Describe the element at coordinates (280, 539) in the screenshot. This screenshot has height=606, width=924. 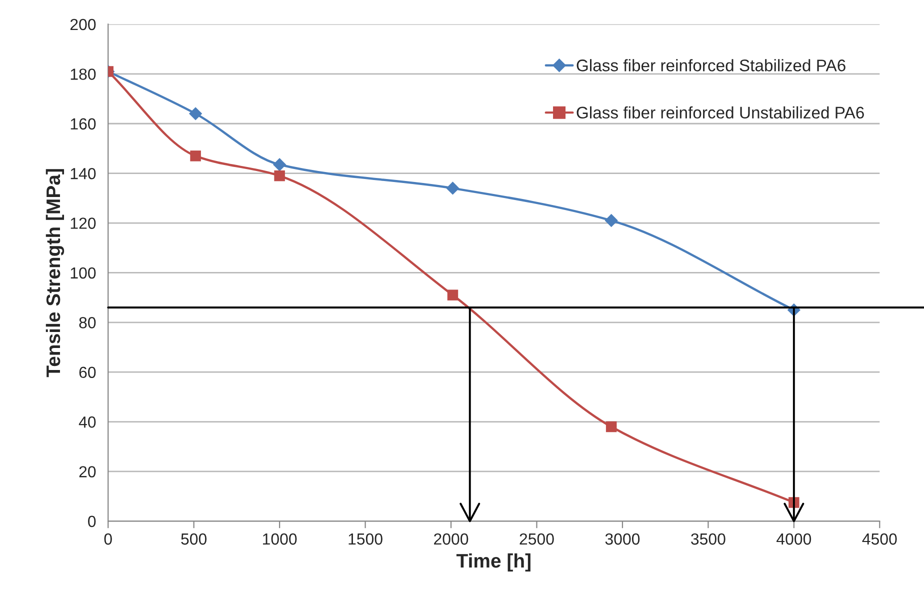
I see `x-tick-label: 1000` at that location.